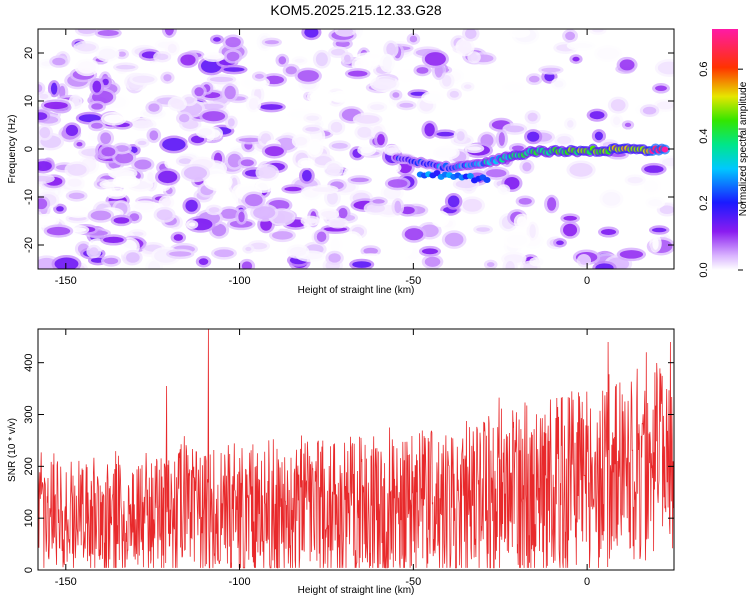 This screenshot has height=600, width=750. Describe the element at coordinates (665, 149) in the screenshot. I see `spectrogram-trace-point` at that location.